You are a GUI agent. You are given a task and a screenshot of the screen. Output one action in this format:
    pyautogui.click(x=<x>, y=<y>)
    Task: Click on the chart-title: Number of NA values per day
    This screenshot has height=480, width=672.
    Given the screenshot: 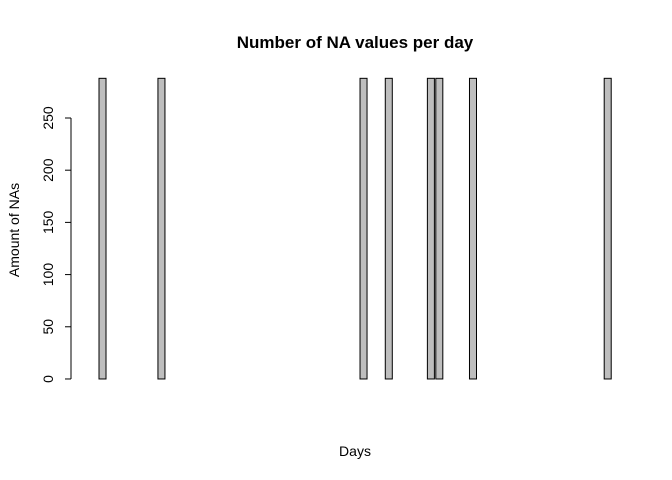 What is the action you would take?
    pyautogui.click(x=355, y=42)
    